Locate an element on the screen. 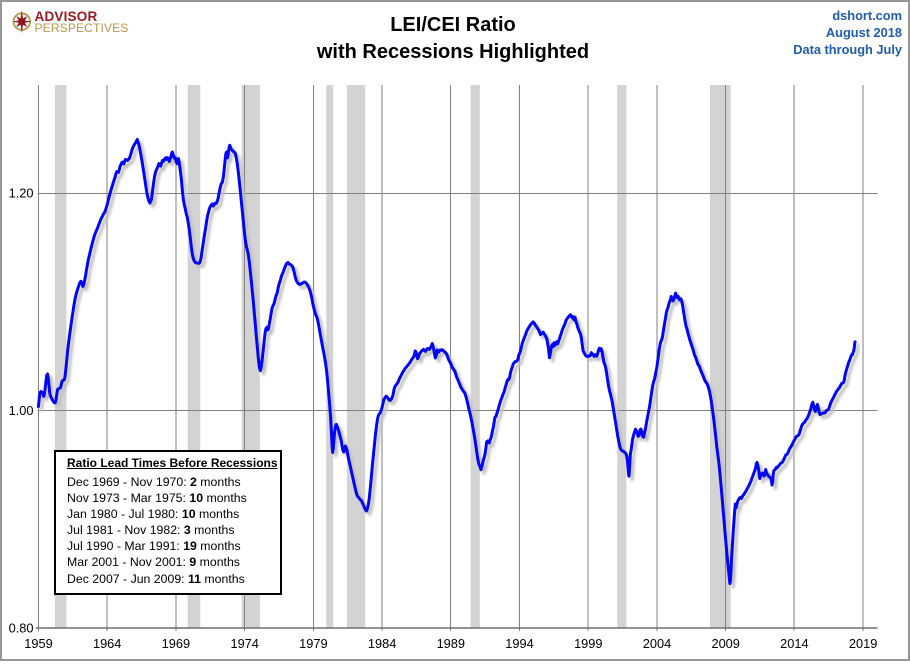 Image resolution: width=910 pixels, height=666 pixels. svg-text: 1984 is located at coordinates (382, 643).